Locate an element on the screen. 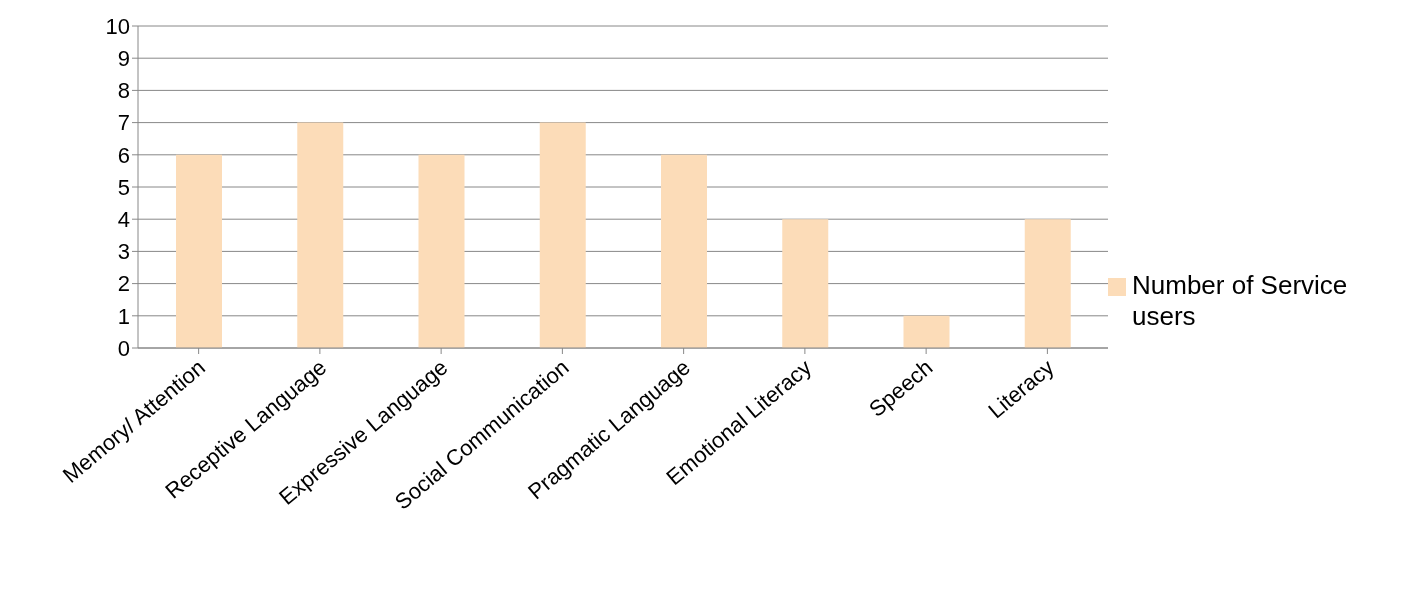  y-tick-label: 9 is located at coordinates (123, 59).